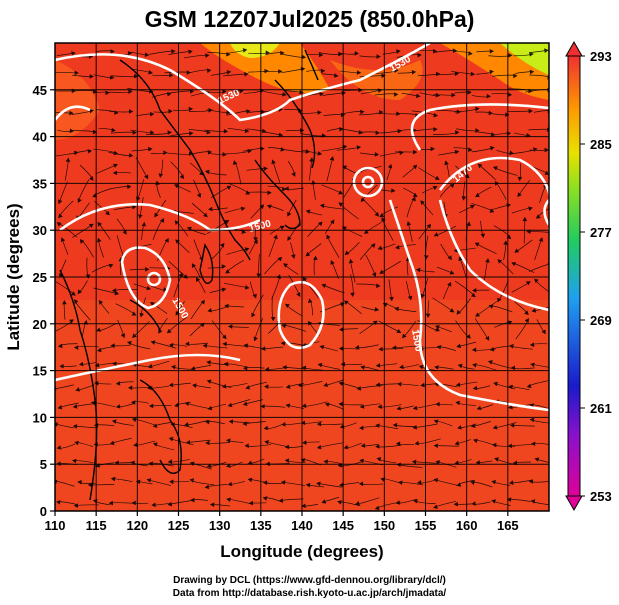  I want to click on x-tick-label: 125, so click(179, 525).